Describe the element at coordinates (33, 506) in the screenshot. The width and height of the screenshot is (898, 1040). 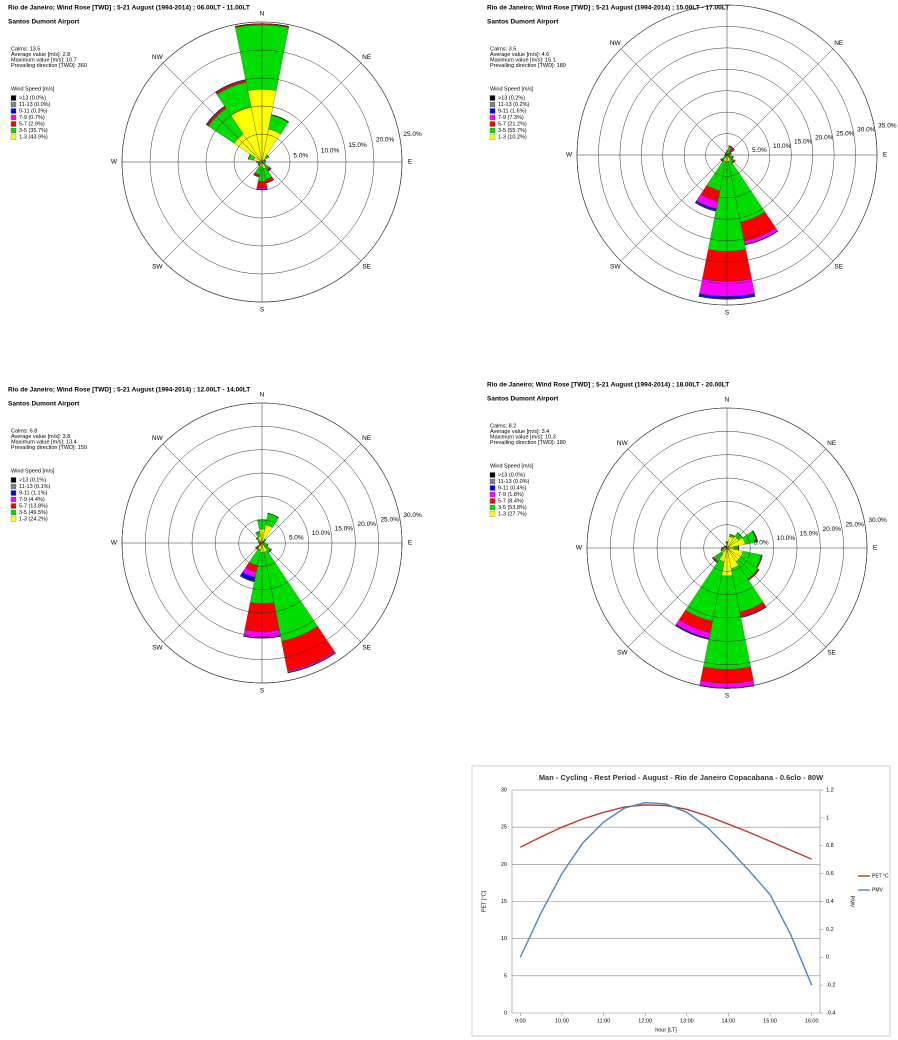
I see `legend-label: 5-7 (13.8%)` at that location.